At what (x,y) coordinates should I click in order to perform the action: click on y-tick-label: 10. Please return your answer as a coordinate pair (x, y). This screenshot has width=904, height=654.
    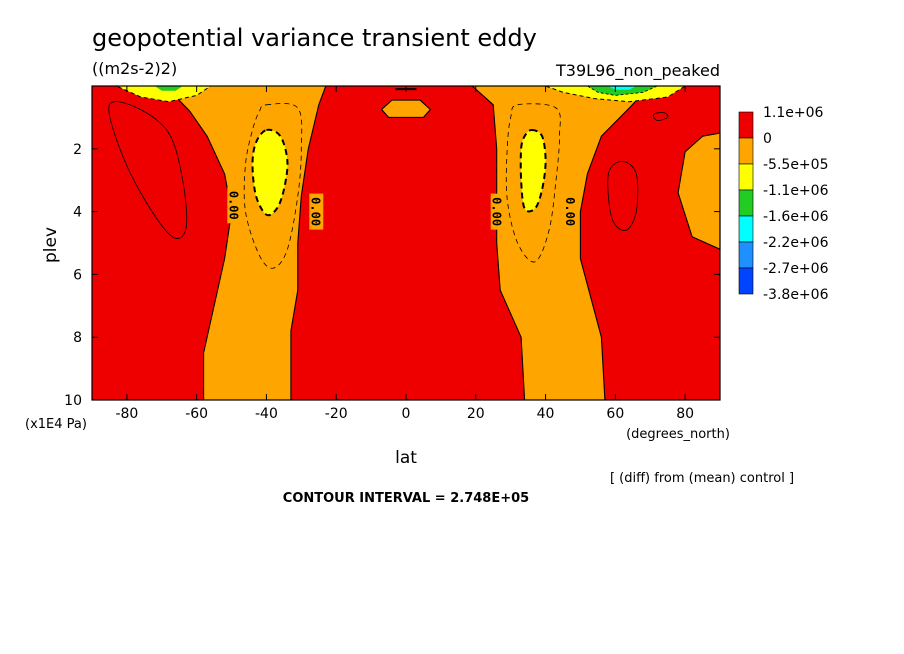
    Looking at the image, I should click on (73, 401).